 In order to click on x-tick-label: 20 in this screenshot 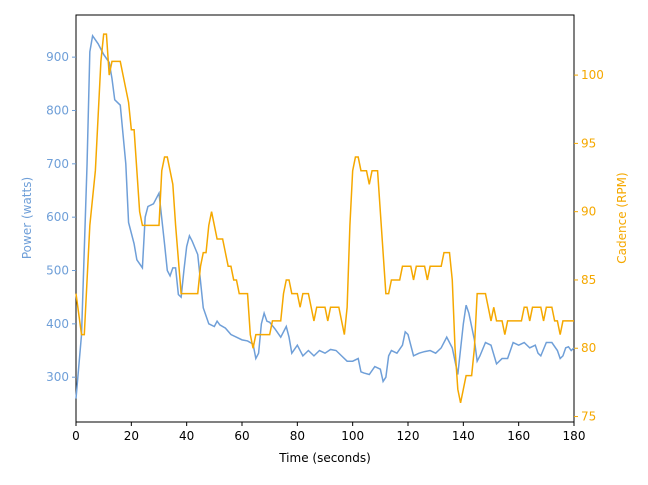, I will do `click(131, 436)`.